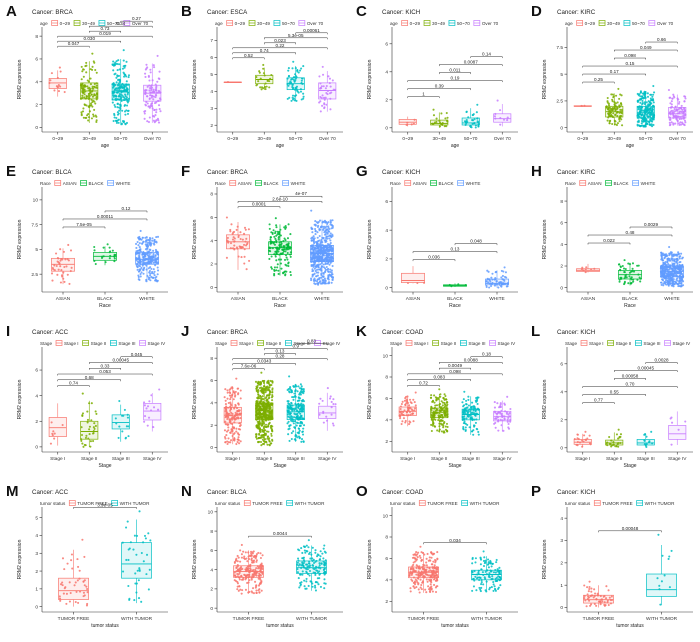  What do you see at coordinates (386, 202) in the screenshot?
I see `y-tick-label: 6` at bounding box center [386, 202].